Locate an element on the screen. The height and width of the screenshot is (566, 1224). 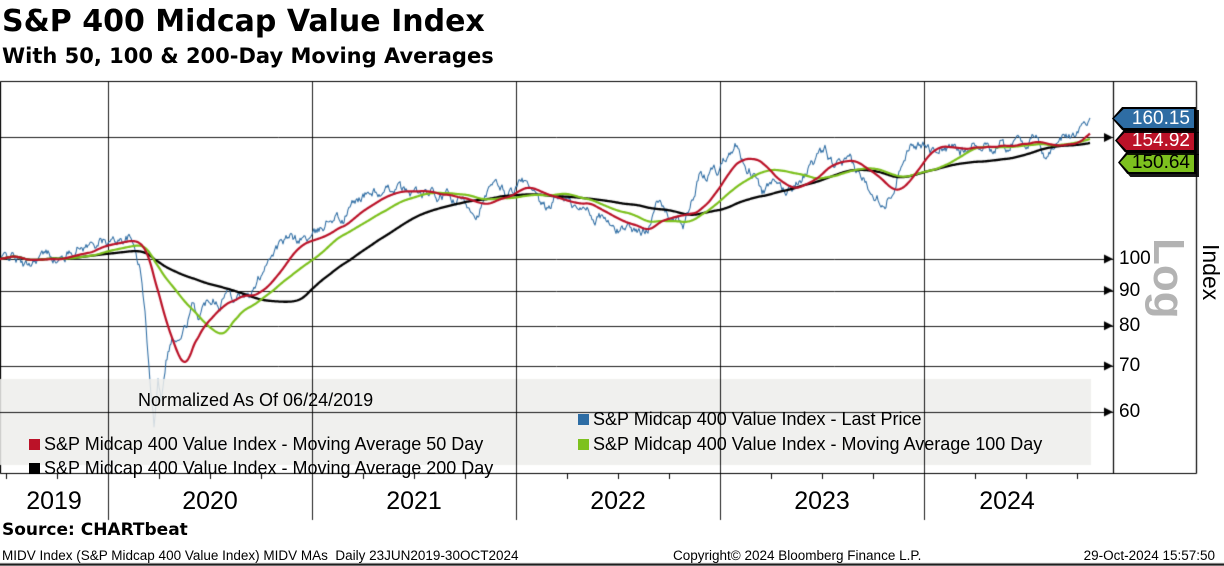
y-tick-label: 90 is located at coordinates (1130, 290).